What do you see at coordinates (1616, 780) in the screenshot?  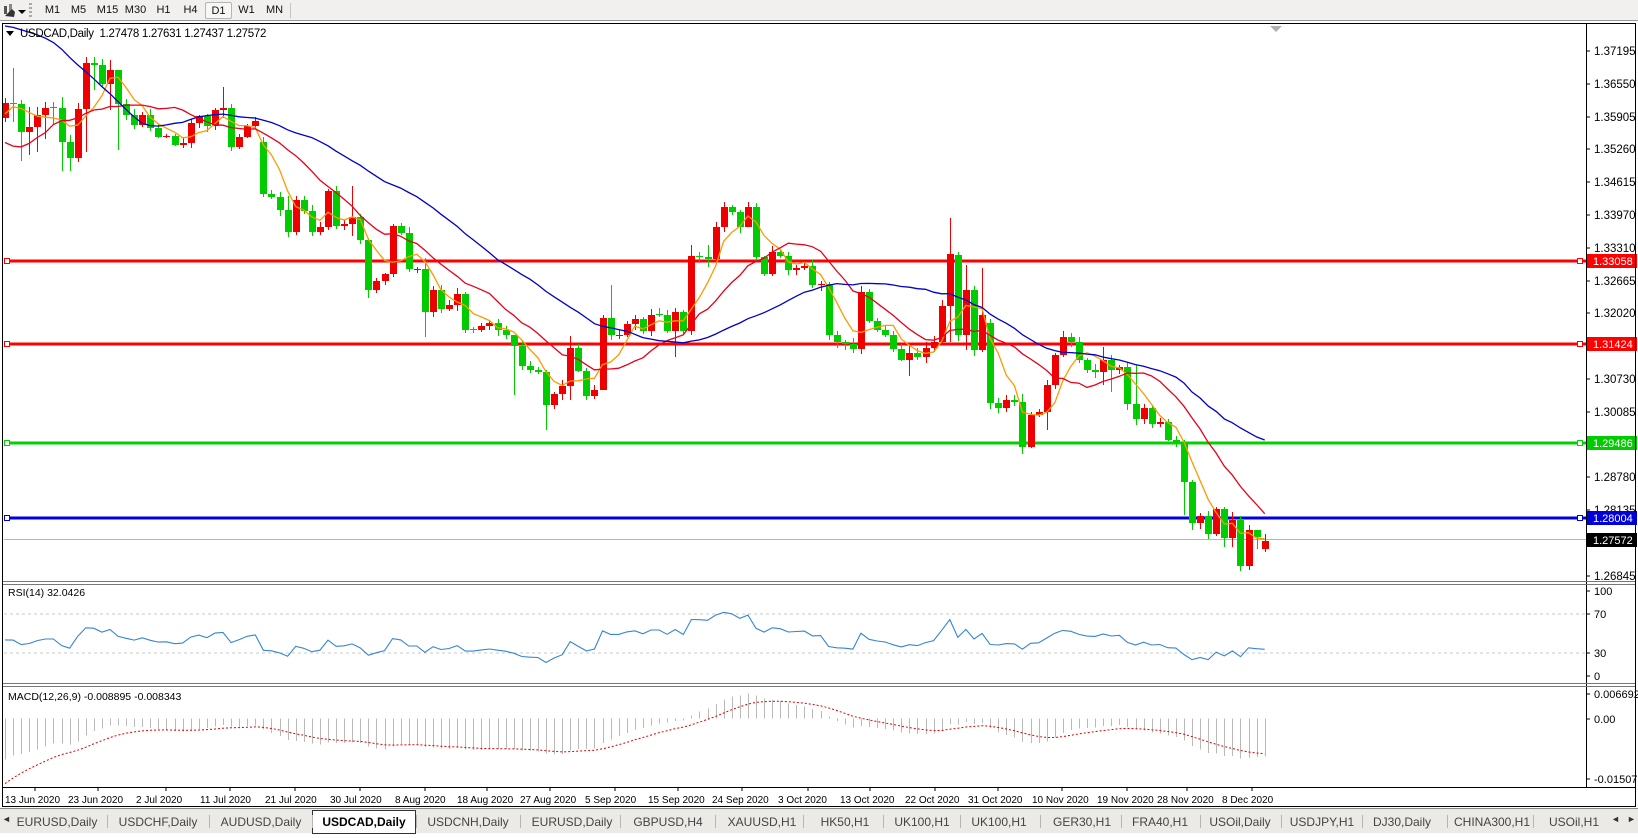 I see `svg-text: -0.015075` at bounding box center [1616, 780].